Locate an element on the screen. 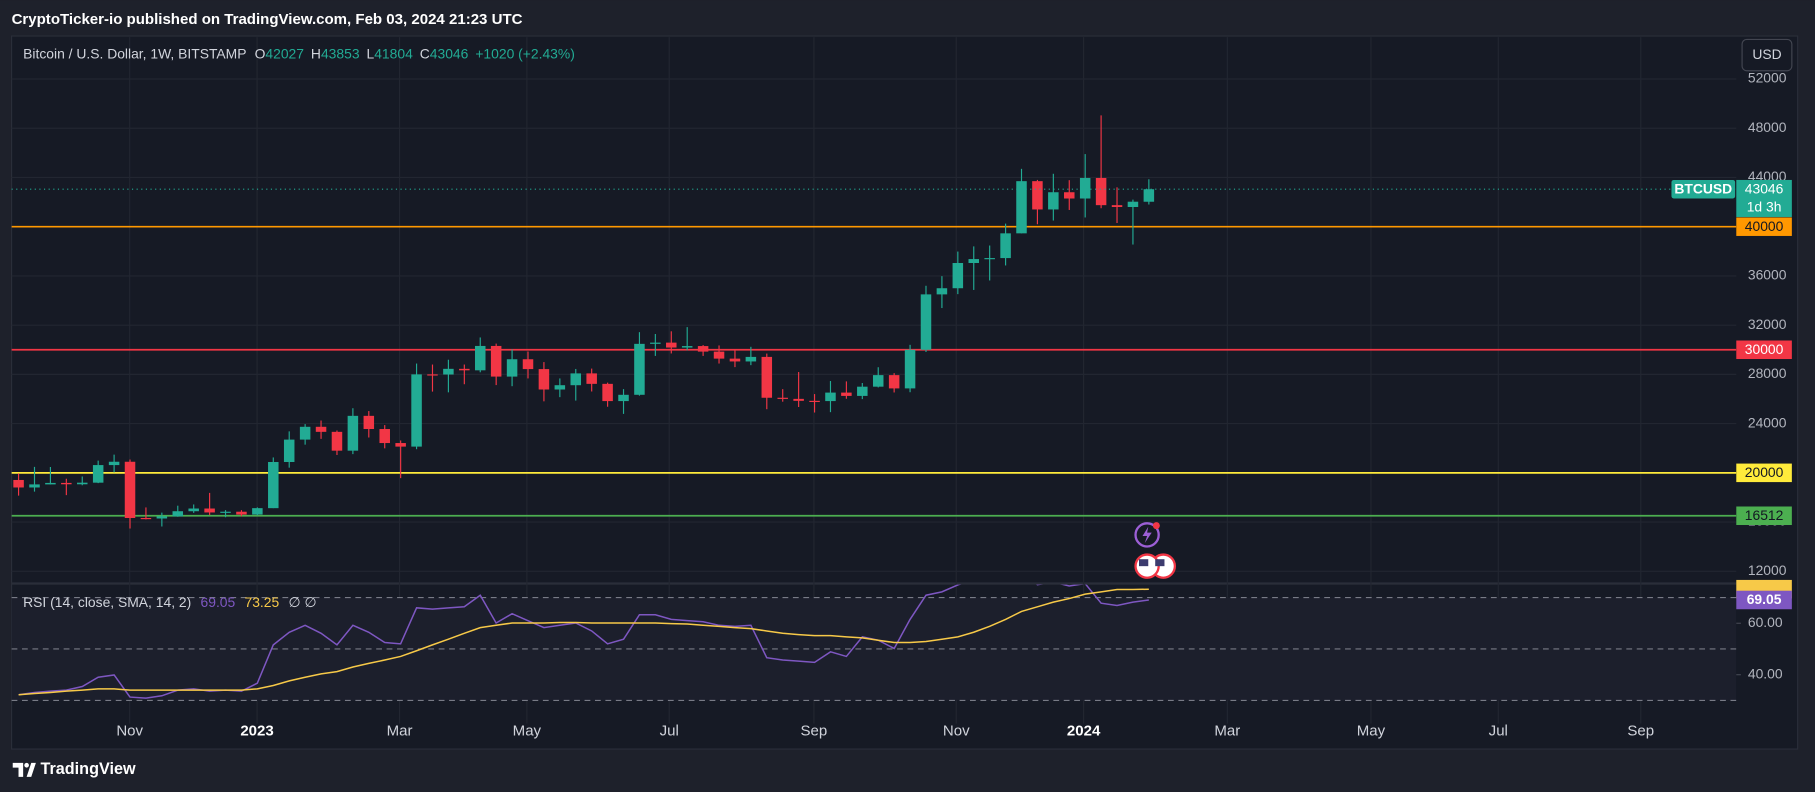 This screenshot has height=792, width=1815. level-label: 20000 is located at coordinates (1764, 472).